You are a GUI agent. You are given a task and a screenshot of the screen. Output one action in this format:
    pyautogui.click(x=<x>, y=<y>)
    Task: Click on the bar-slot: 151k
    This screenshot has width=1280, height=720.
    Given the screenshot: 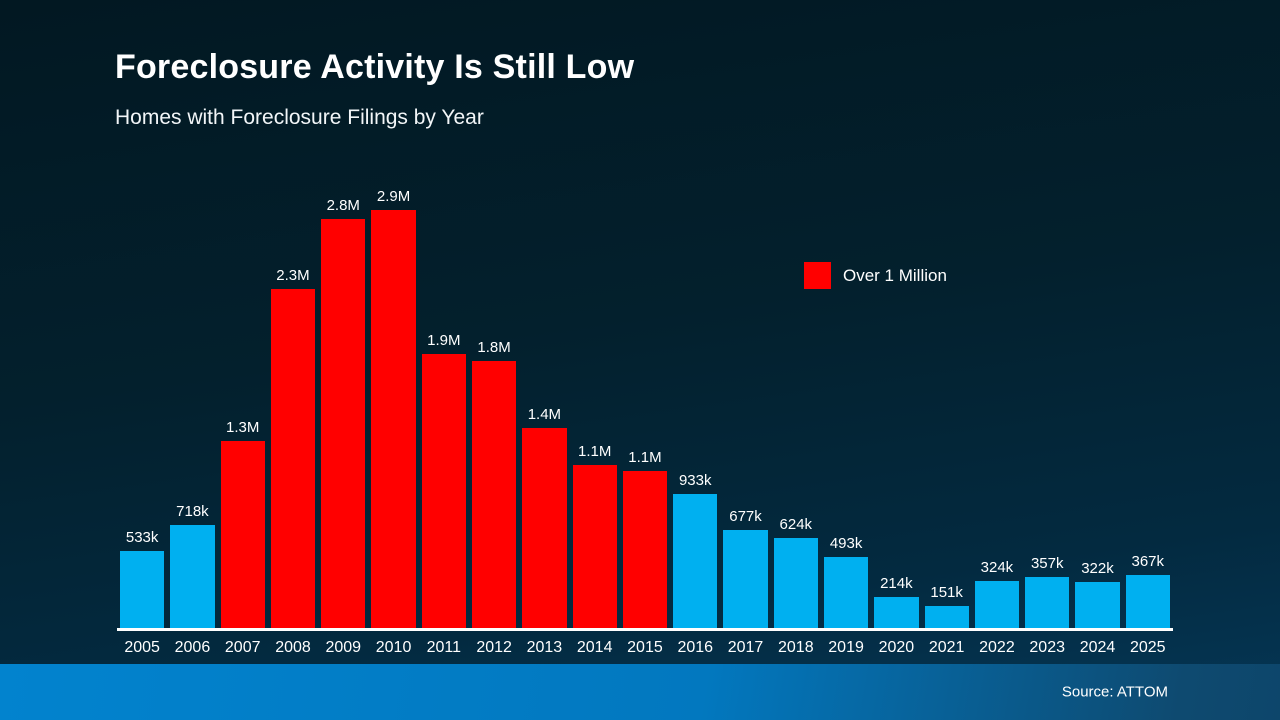 What is the action you would take?
    pyautogui.click(x=946, y=606)
    